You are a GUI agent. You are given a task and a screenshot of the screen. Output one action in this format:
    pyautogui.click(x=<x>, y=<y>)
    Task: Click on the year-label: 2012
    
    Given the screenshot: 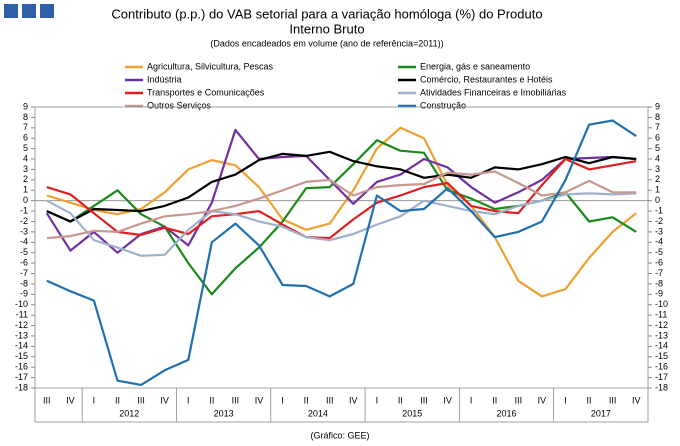 What is the action you would take?
    pyautogui.click(x=129, y=413)
    